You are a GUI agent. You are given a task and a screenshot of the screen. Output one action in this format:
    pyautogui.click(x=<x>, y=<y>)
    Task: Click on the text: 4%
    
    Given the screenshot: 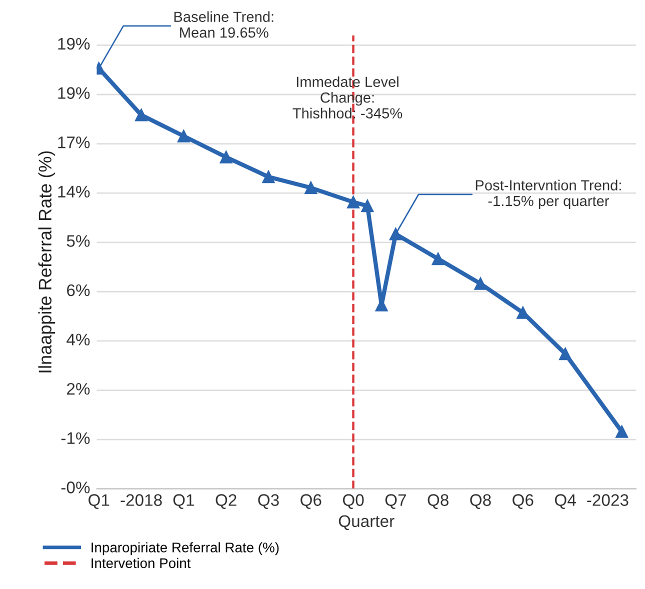 What is the action you would take?
    pyautogui.click(x=78, y=340)
    